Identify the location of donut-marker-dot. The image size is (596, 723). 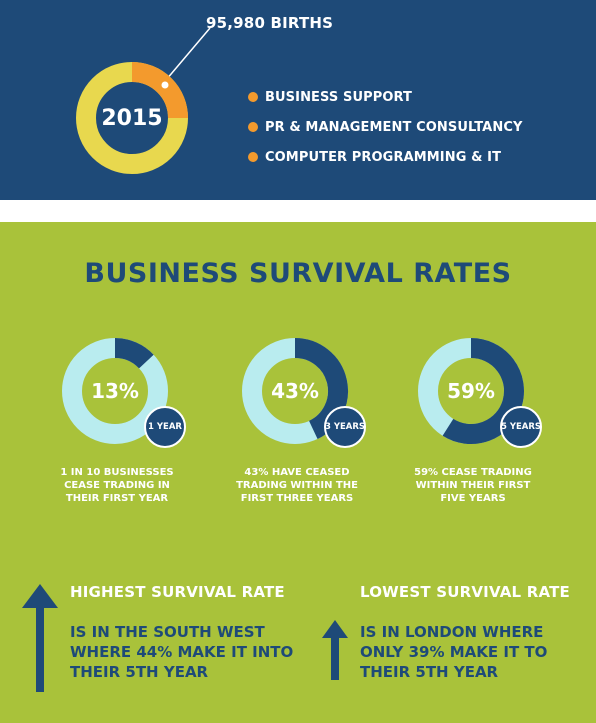
(165, 85).